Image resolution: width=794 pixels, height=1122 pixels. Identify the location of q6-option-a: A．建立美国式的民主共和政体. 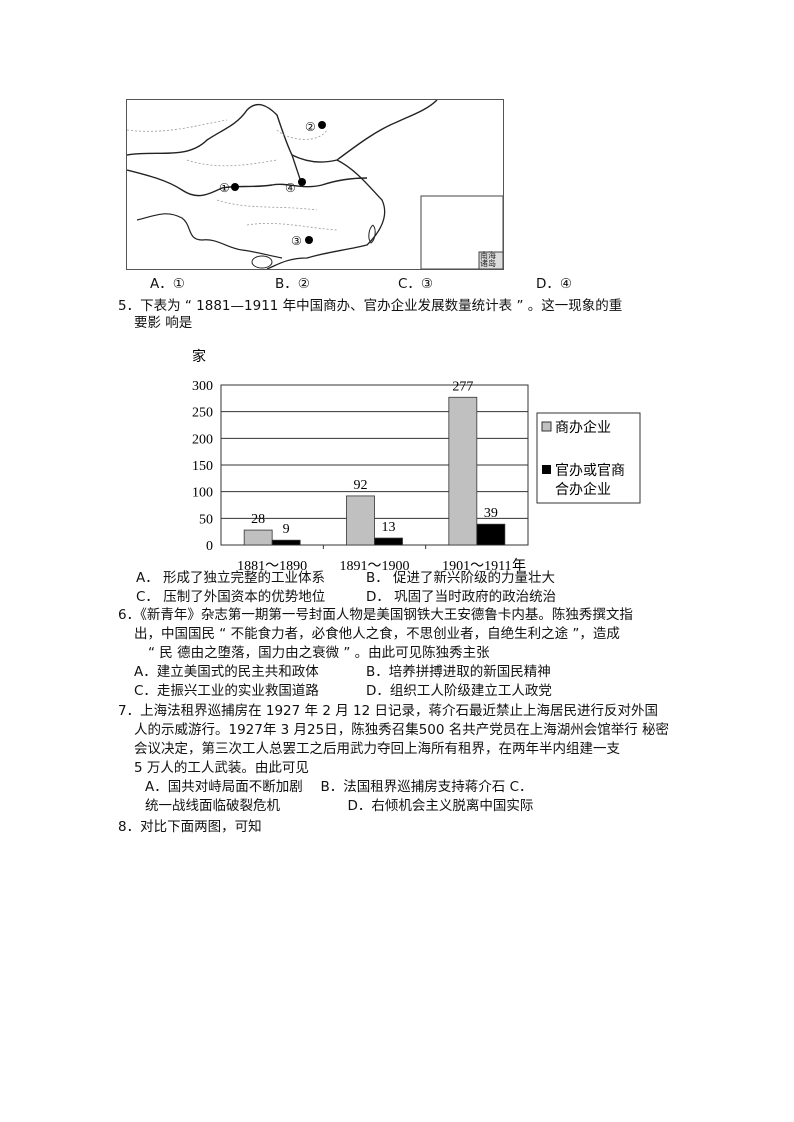
(226, 672).